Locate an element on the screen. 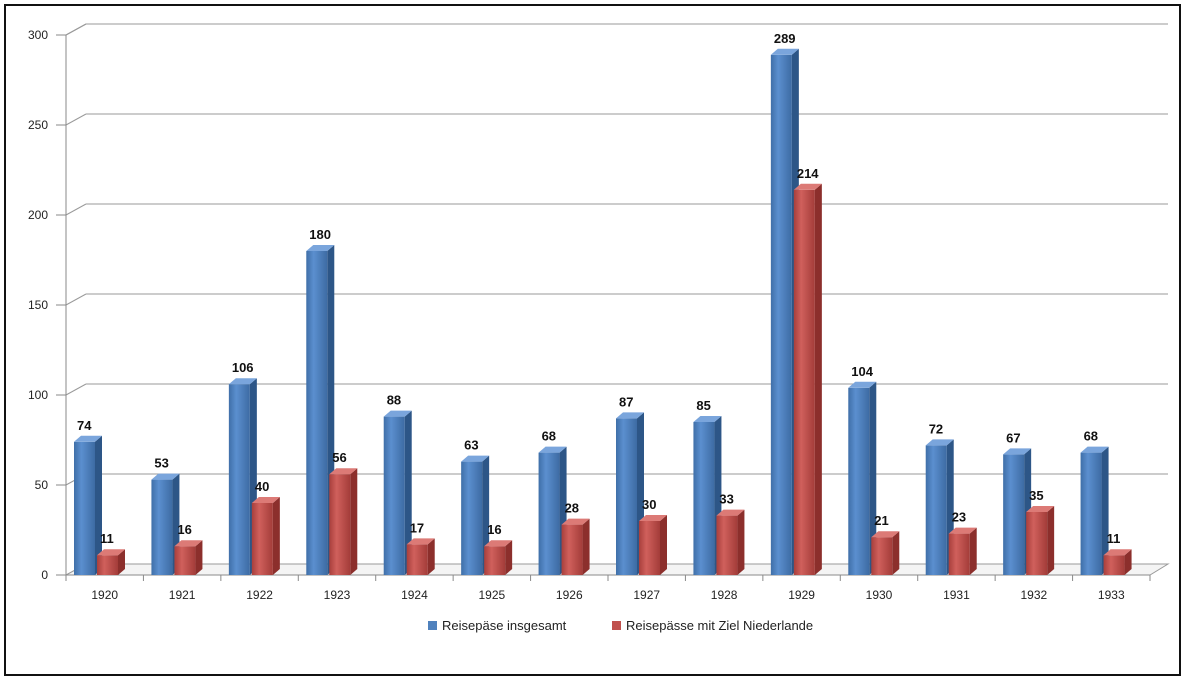 The image size is (1187, 680). data-label: 40 is located at coordinates (262, 486).